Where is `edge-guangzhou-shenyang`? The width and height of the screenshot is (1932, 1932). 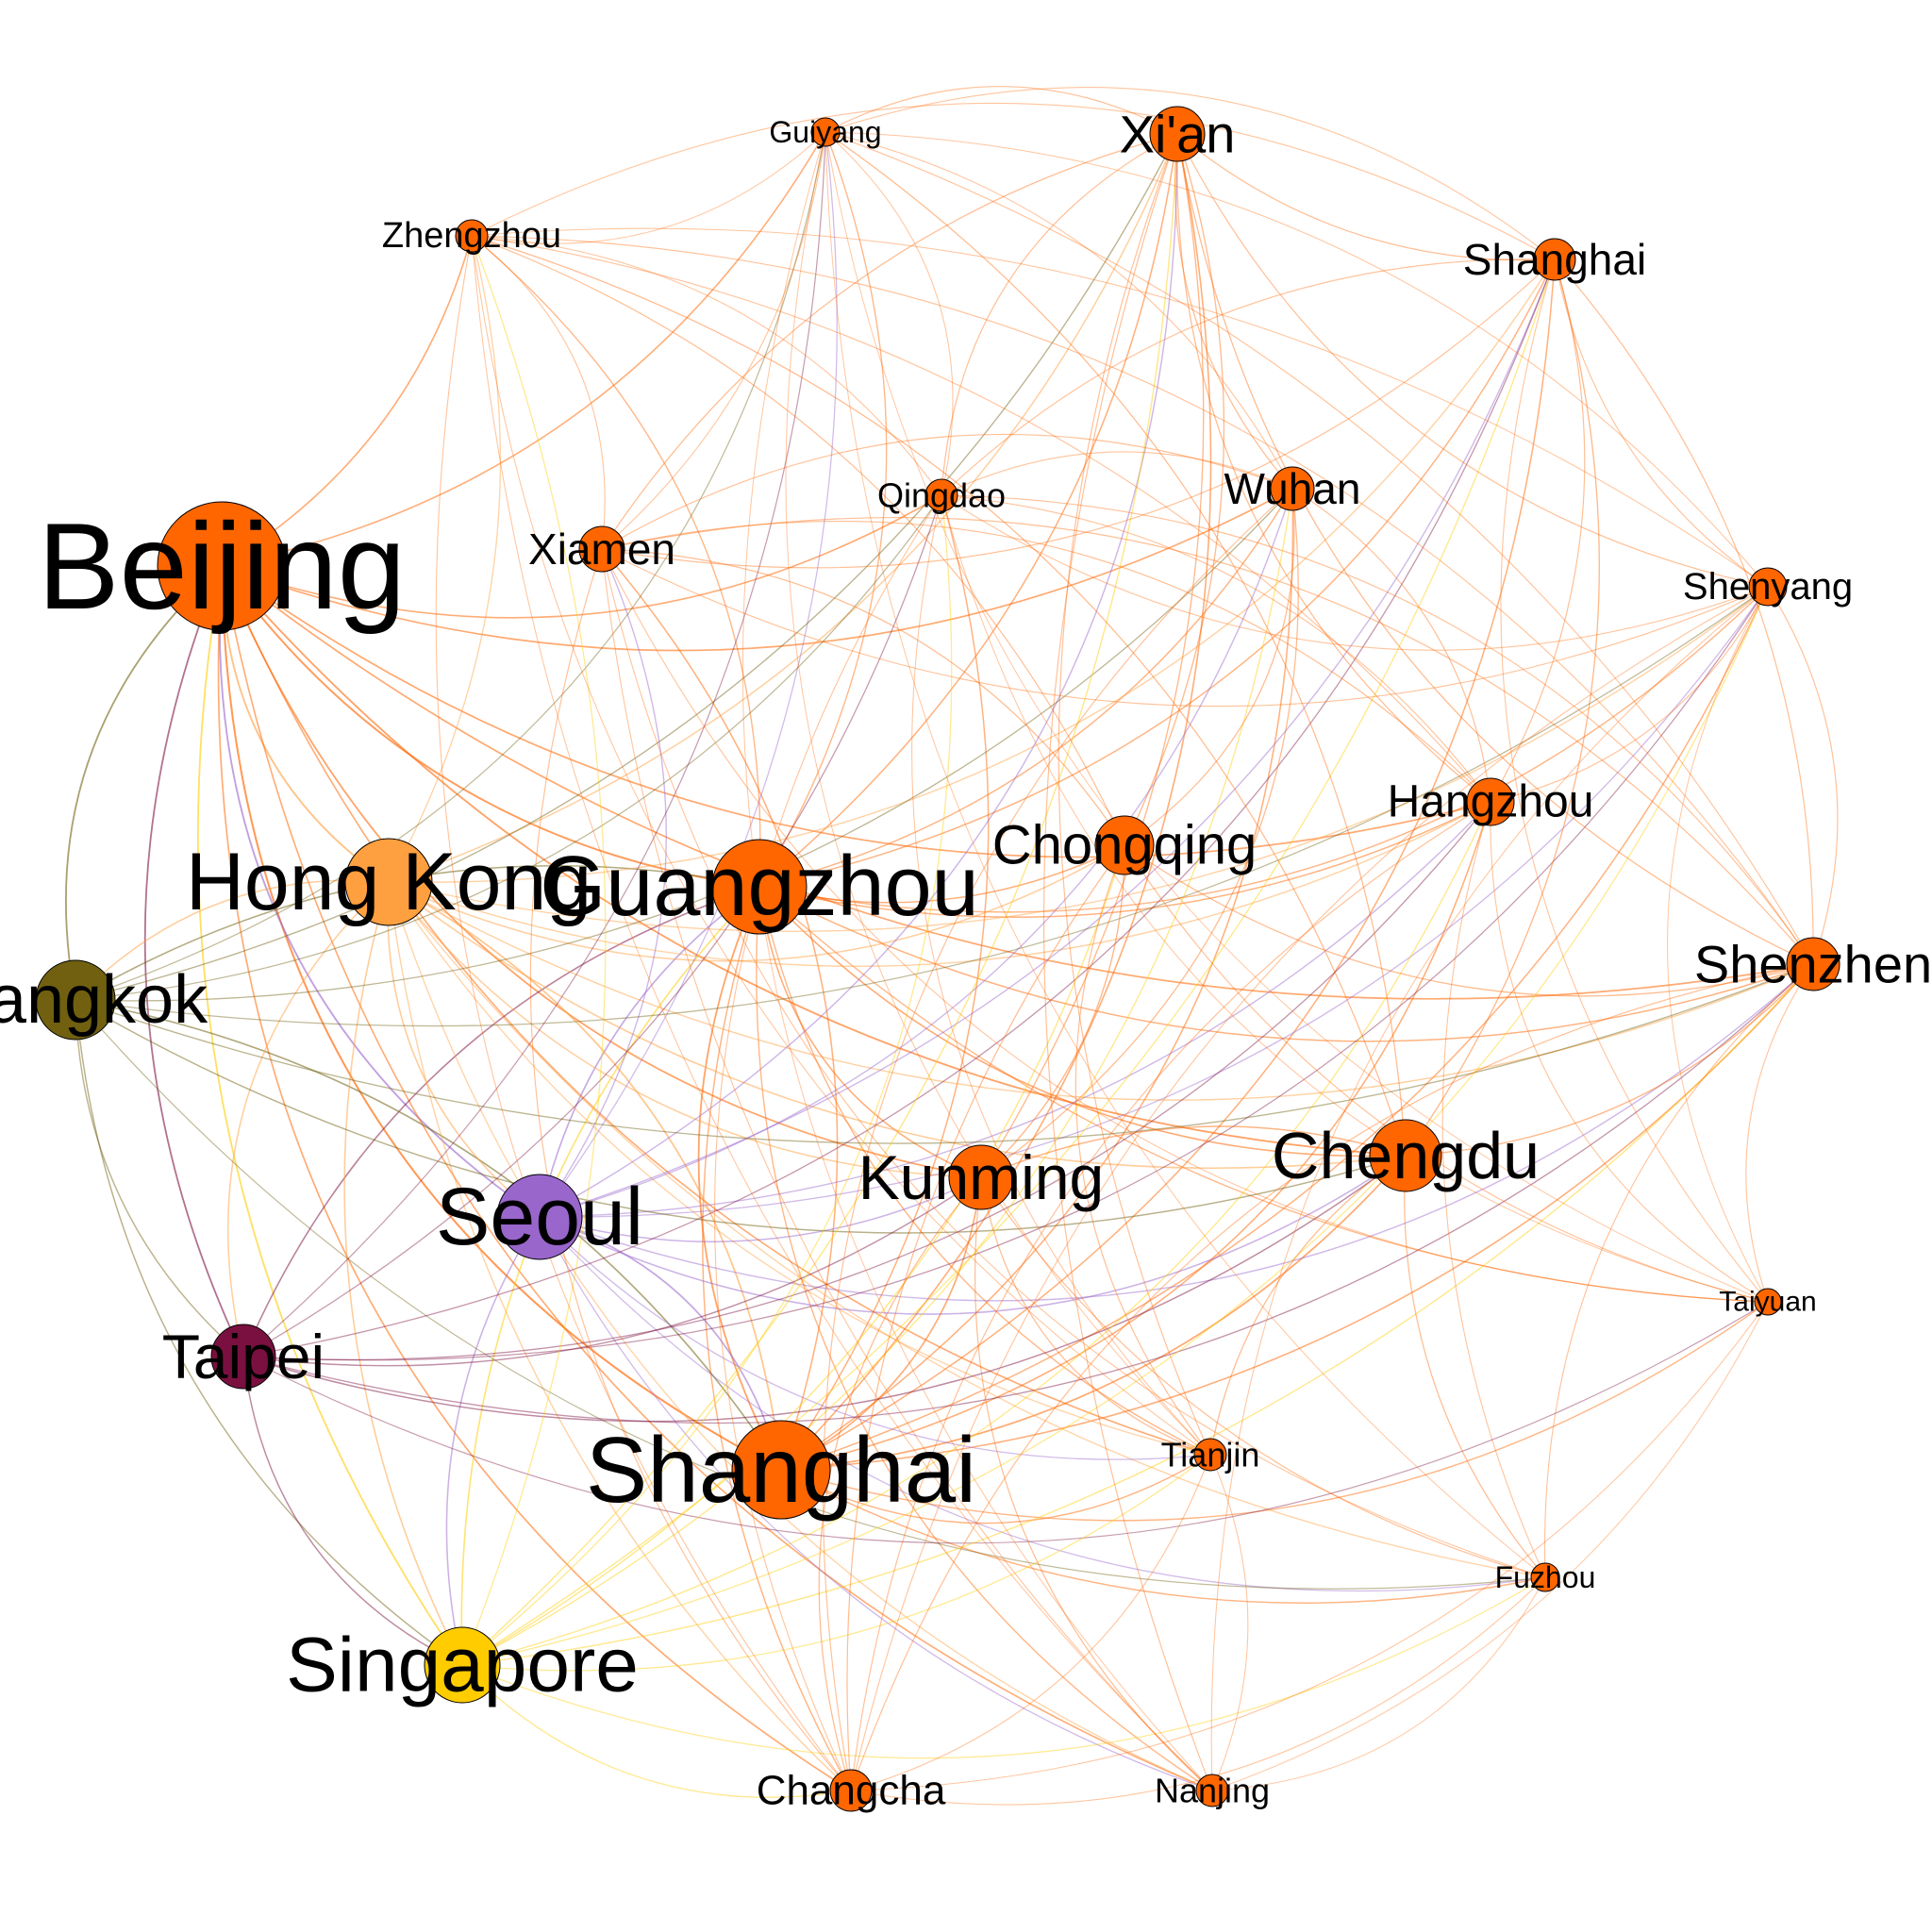 edge-guangzhou-shenyang is located at coordinates (1263, 750).